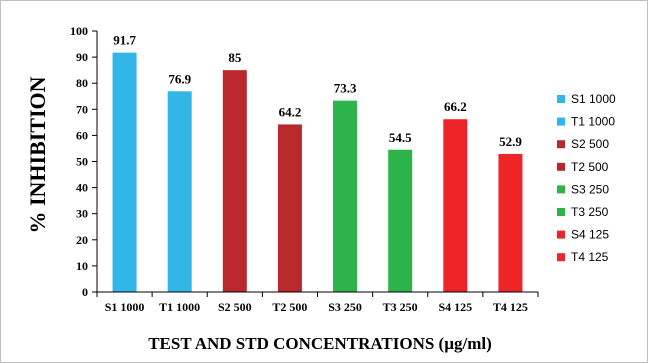 This screenshot has width=648, height=363. What do you see at coordinates (82, 83) in the screenshot?
I see `y-tick-label: 80` at bounding box center [82, 83].